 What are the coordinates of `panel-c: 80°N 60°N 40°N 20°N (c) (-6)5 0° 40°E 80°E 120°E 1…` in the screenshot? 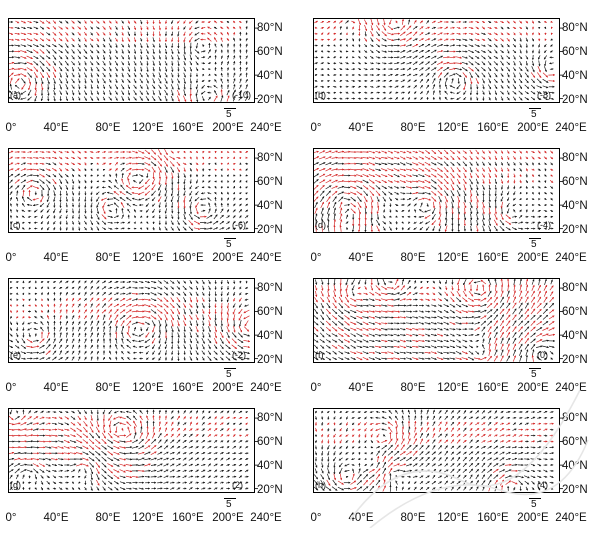 It's located at (158, 210).